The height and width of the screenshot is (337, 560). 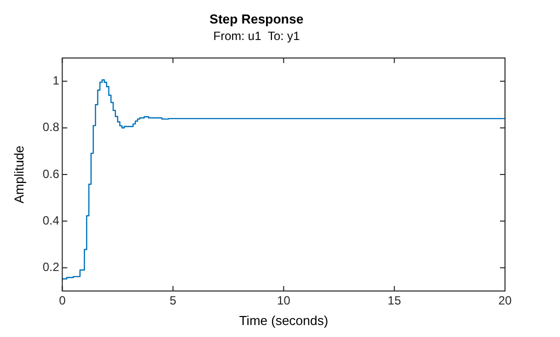 I want to click on chart-subtitle: From: u1 To: y1, so click(x=256, y=36).